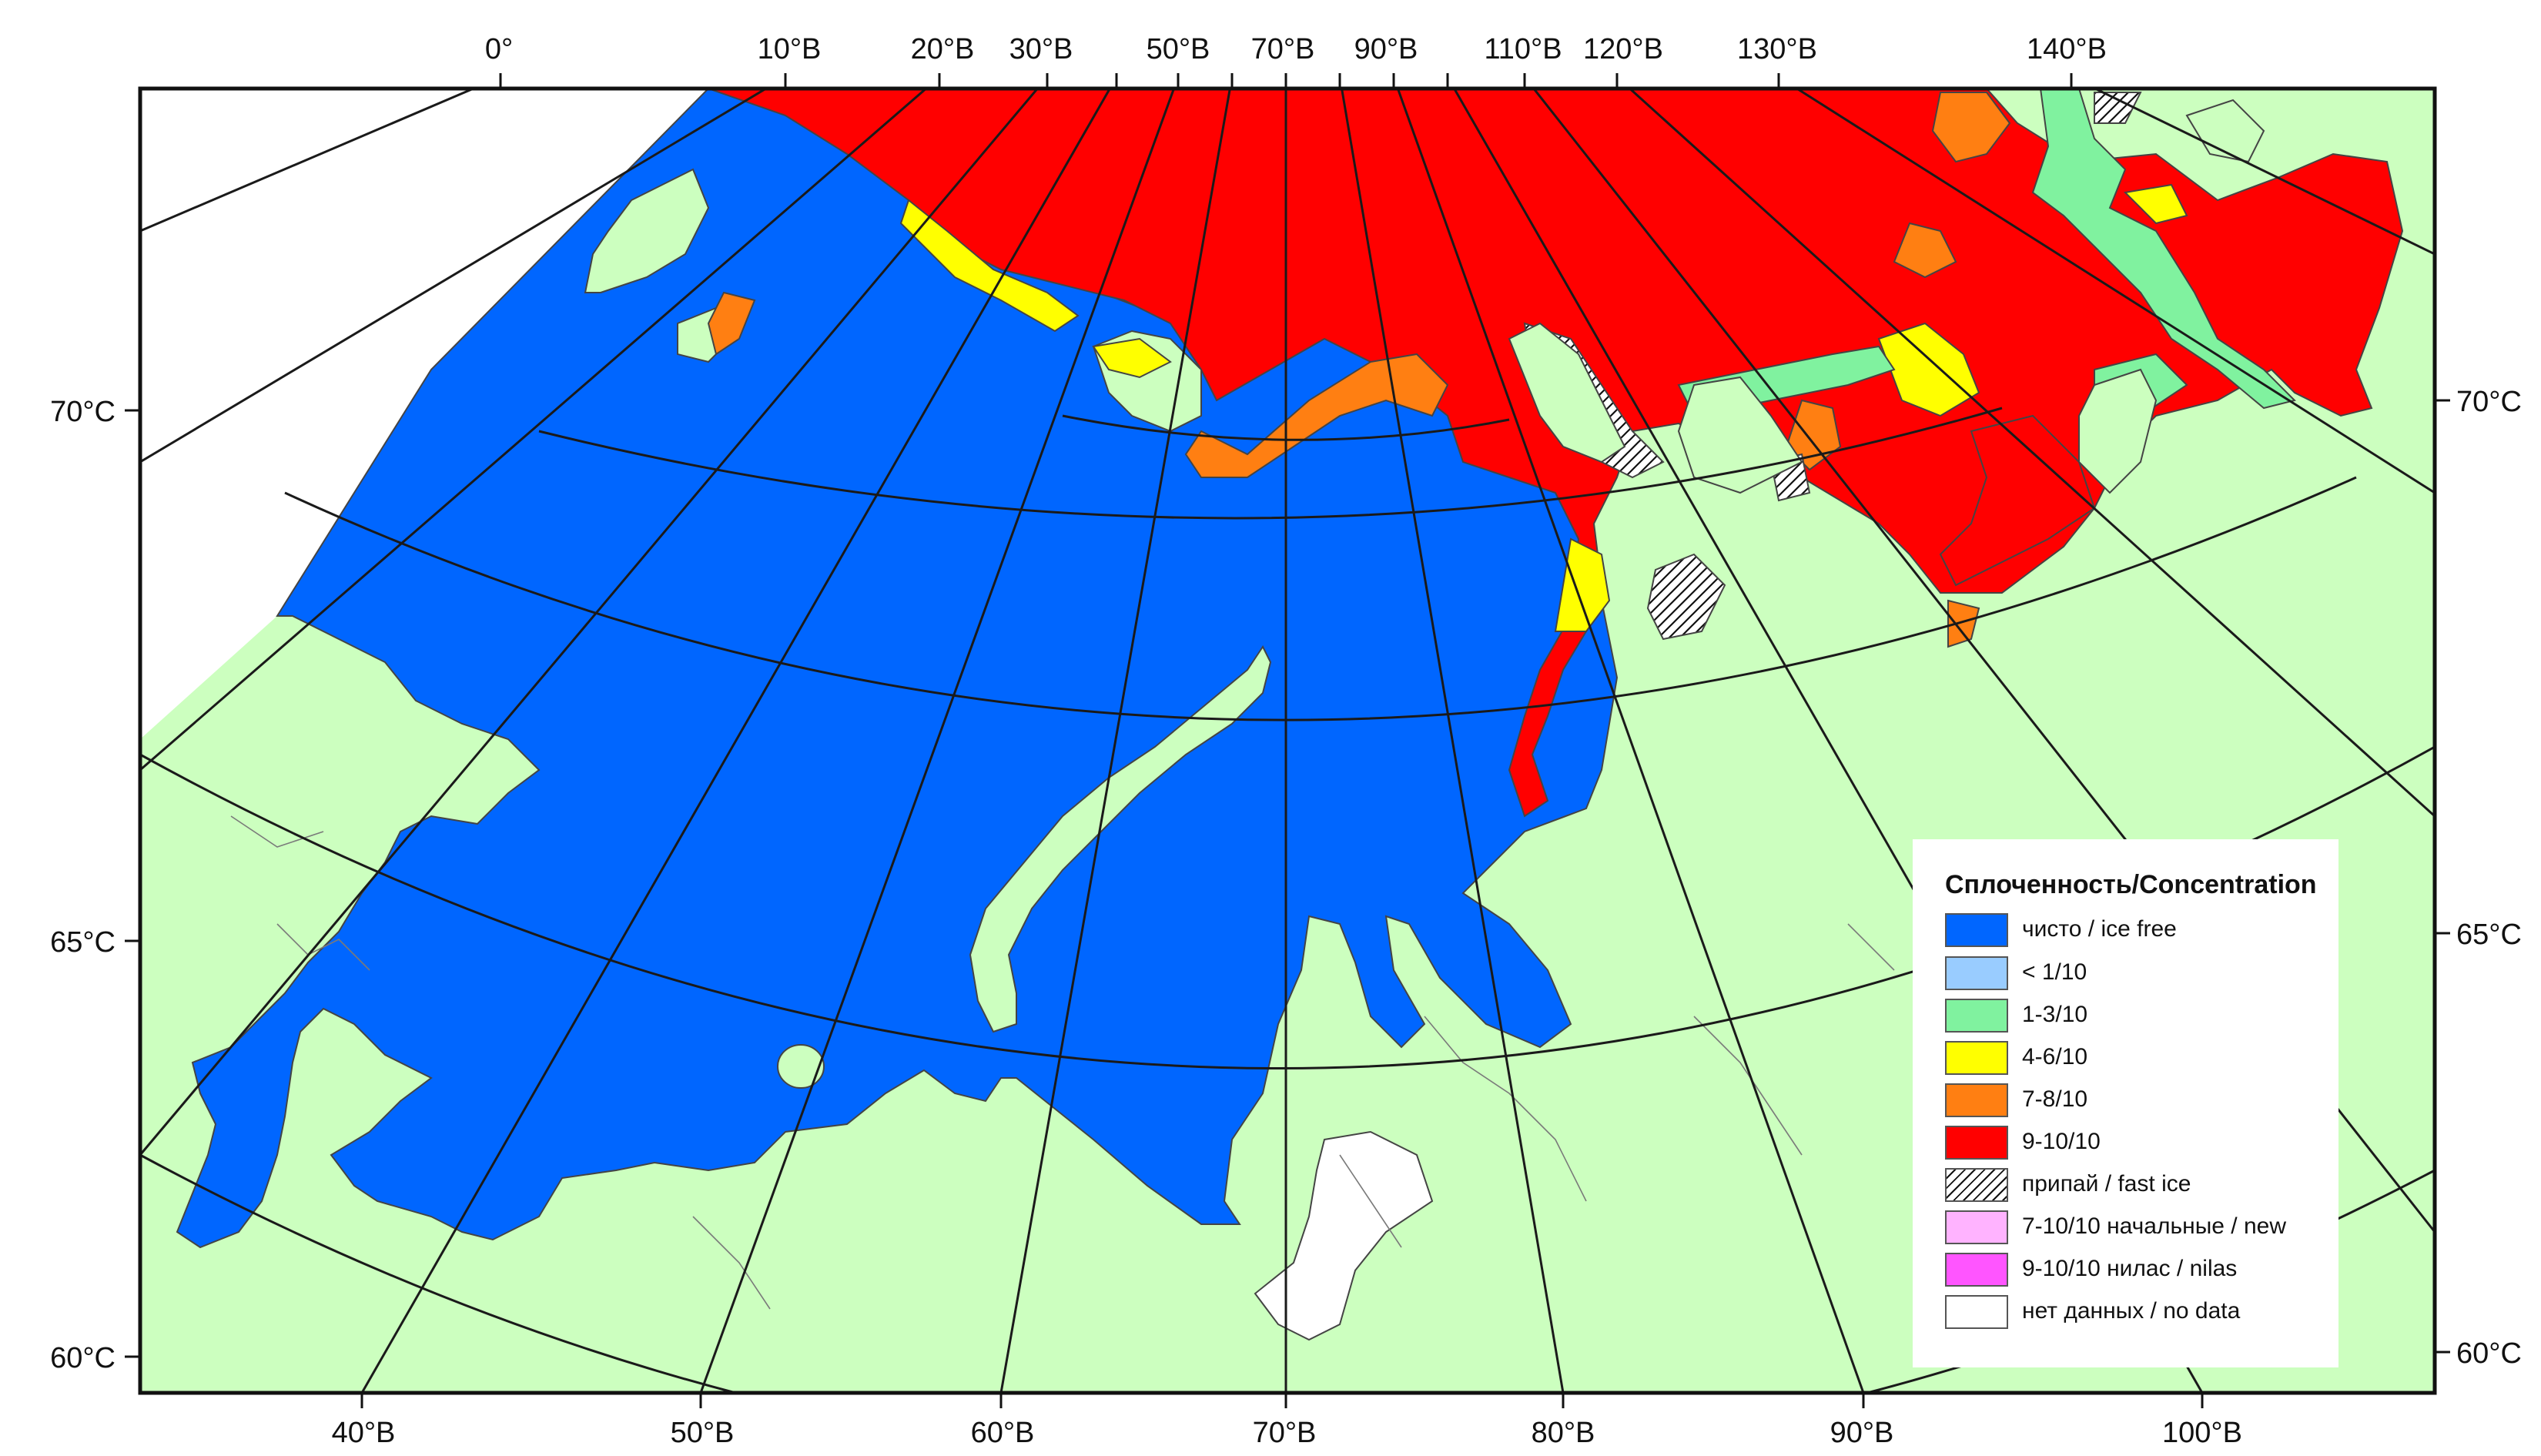 This screenshot has height=1456, width=2541. I want to click on ice-7-8-b, so click(1971, 128).